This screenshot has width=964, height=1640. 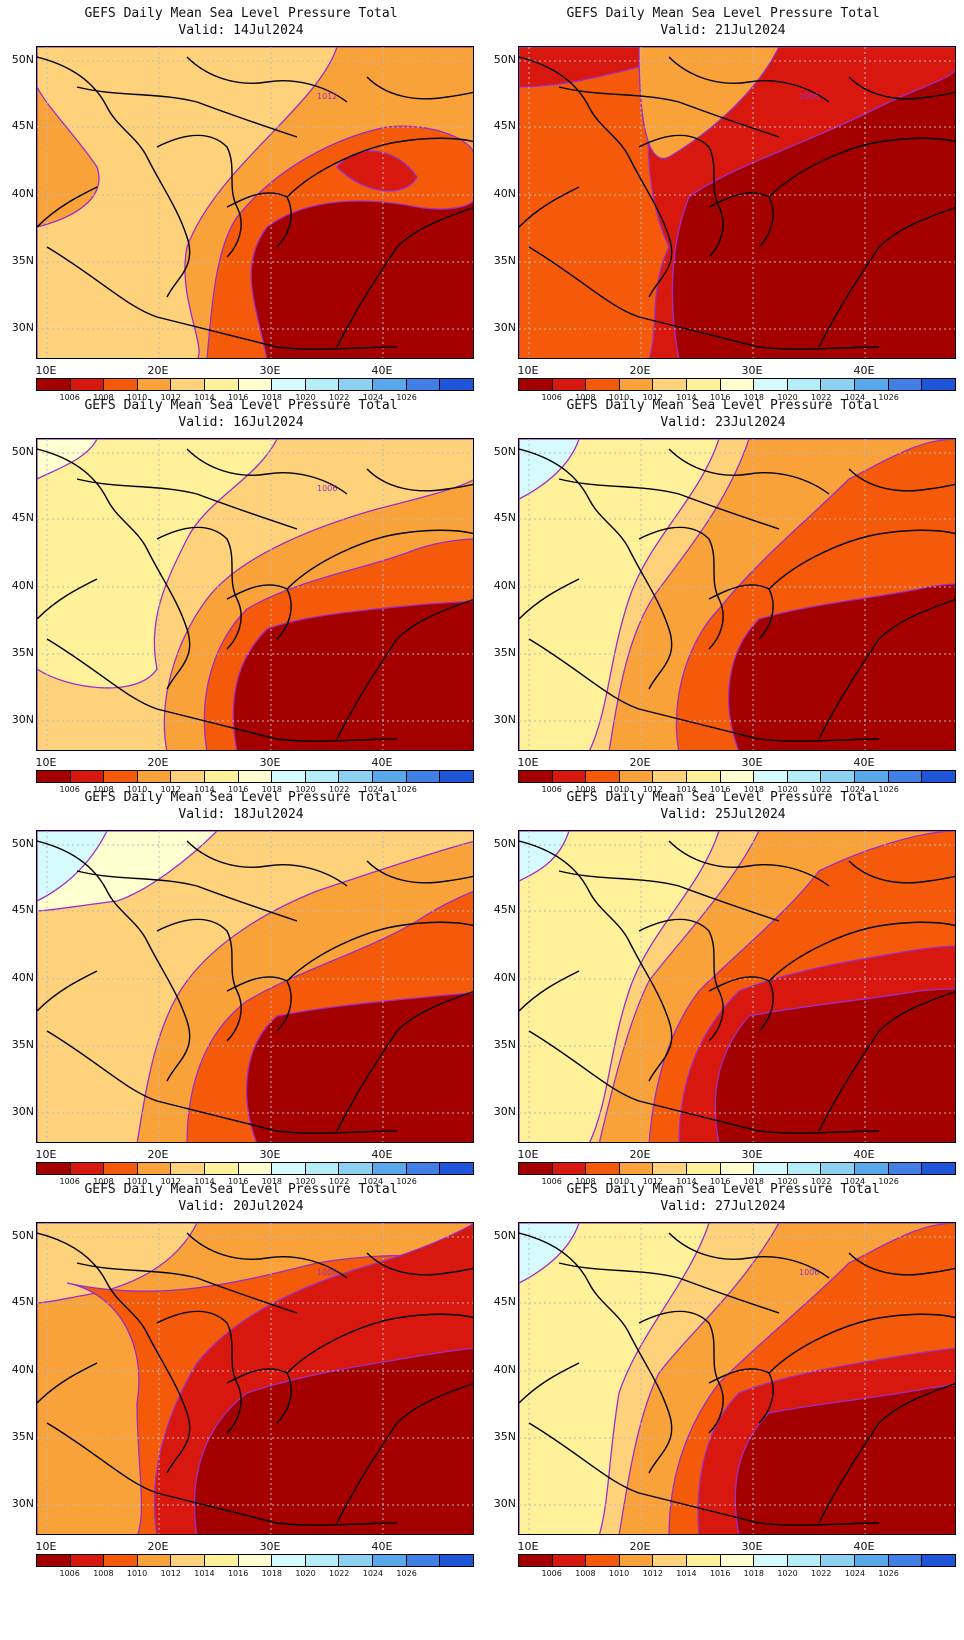 I want to click on panel-title: GEFS Daily Mean Sea Level Pressure Total, so click(x=241, y=1189).